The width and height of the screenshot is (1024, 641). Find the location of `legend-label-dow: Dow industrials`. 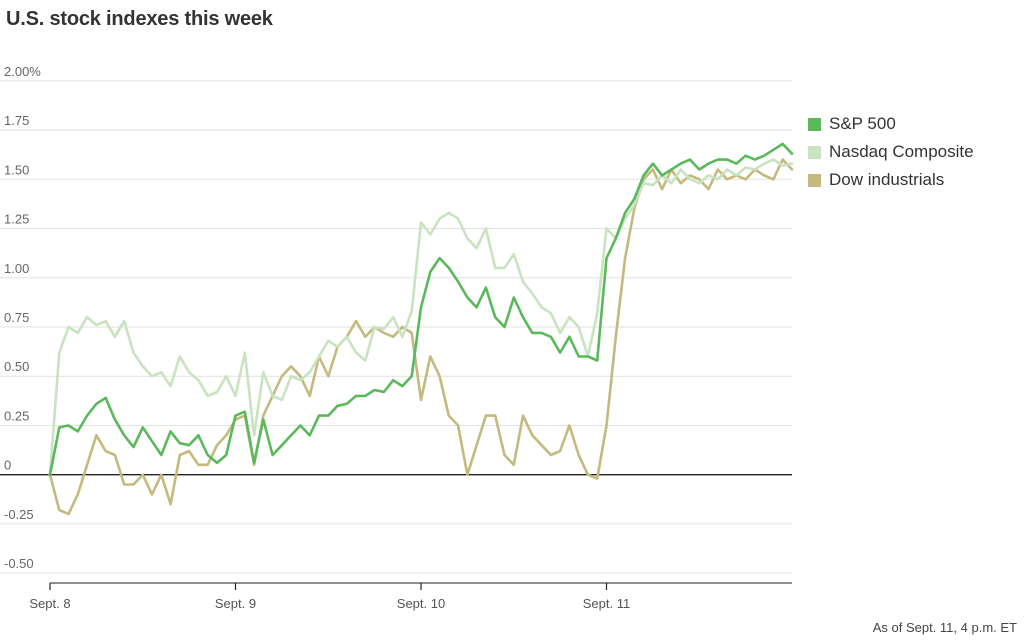

legend-label-dow: Dow industrials is located at coordinates (887, 179).